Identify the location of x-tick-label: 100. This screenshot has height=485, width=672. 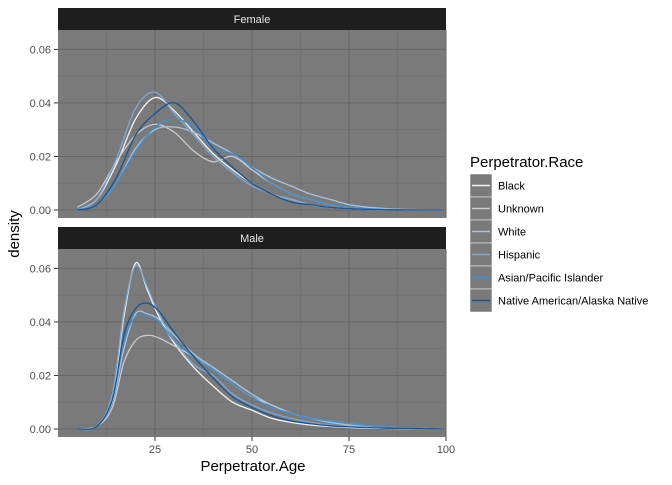
(446, 450).